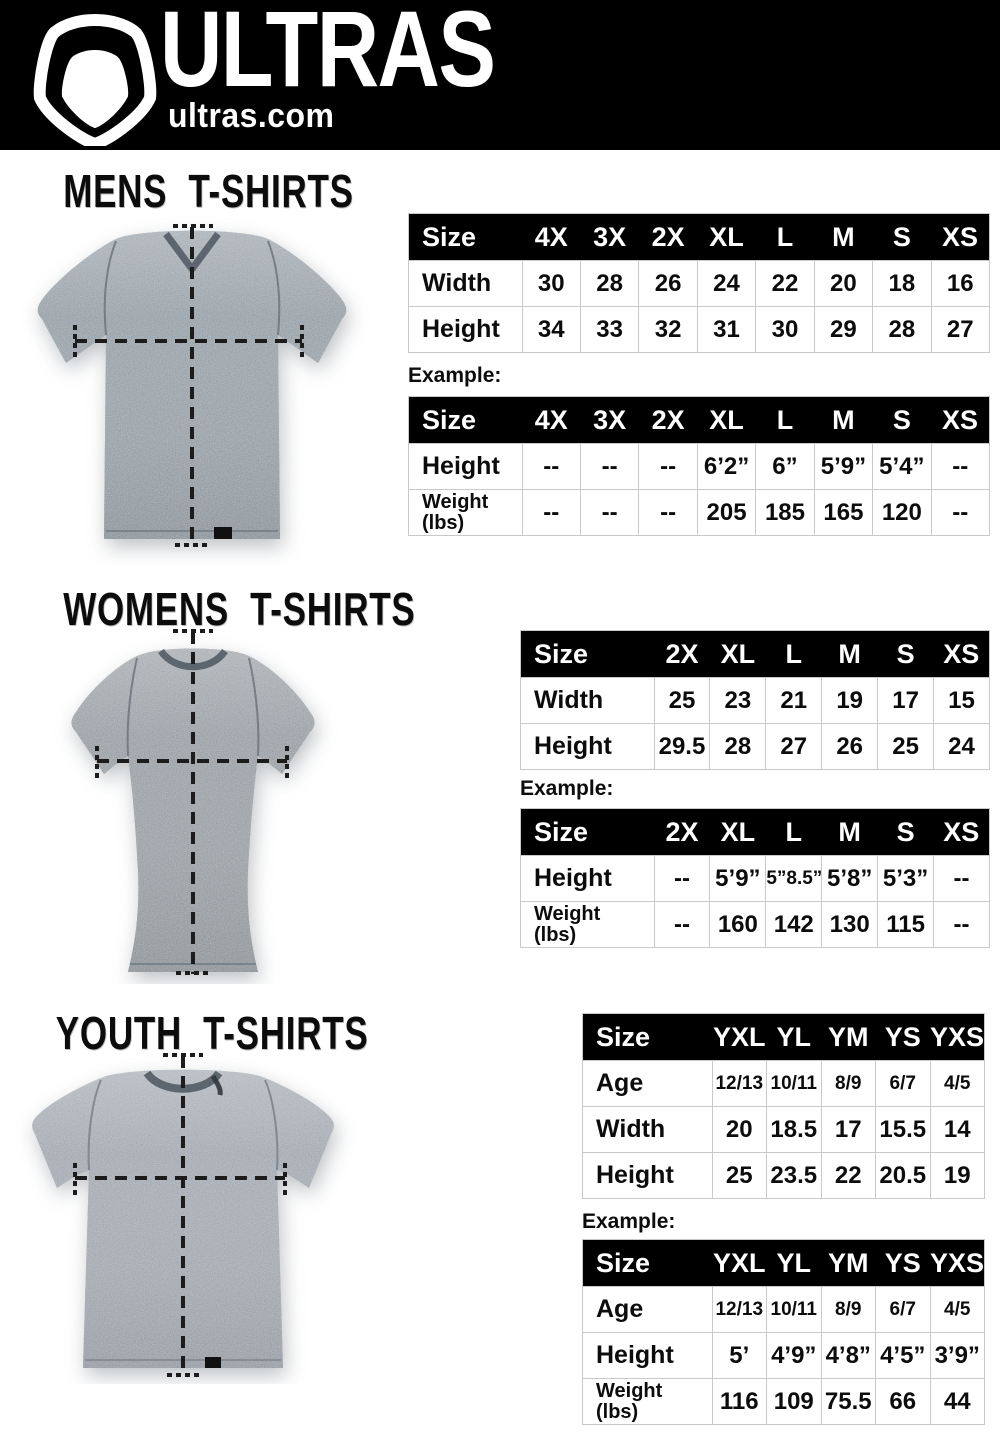  What do you see at coordinates (785, 466) in the screenshot?
I see `cell-value: 6”` at bounding box center [785, 466].